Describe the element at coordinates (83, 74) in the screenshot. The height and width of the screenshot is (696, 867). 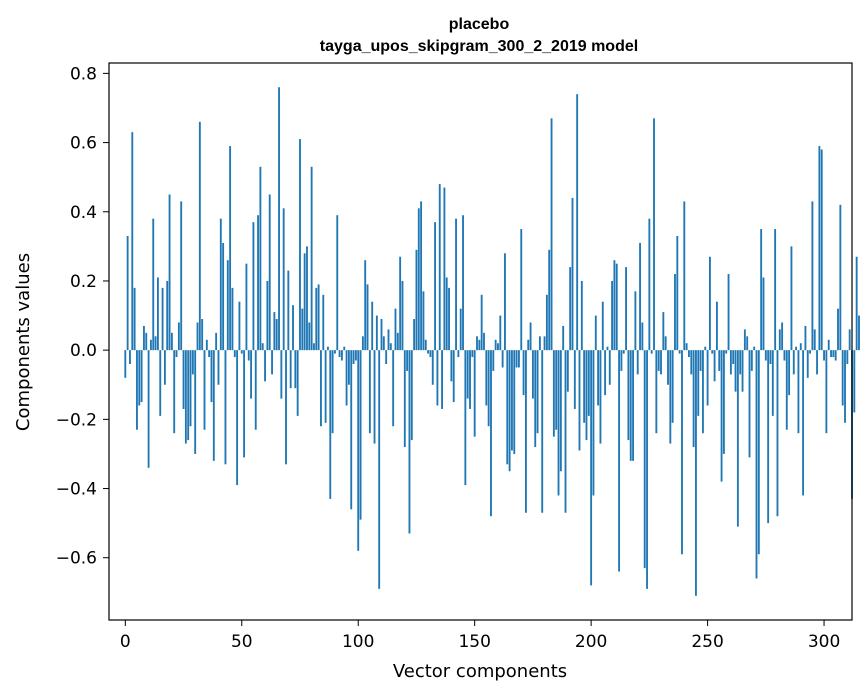
I see `y-tick-label: 0.8` at that location.